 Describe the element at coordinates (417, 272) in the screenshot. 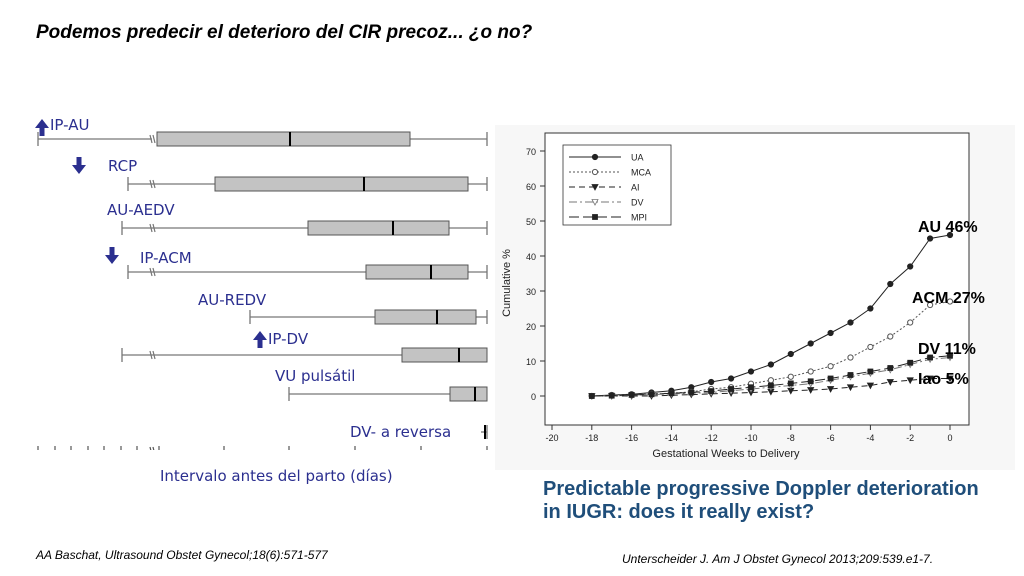

I see `box-ip-acm` at that location.